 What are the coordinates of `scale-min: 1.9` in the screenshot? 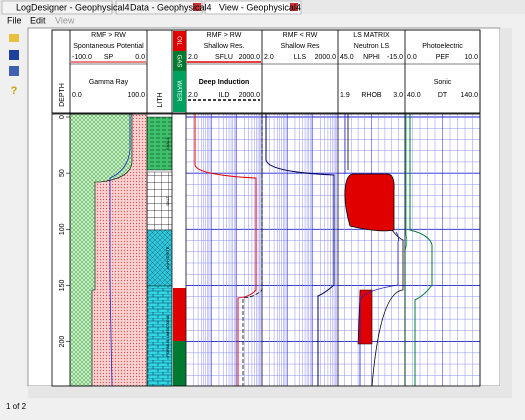 It's located at (345, 95).